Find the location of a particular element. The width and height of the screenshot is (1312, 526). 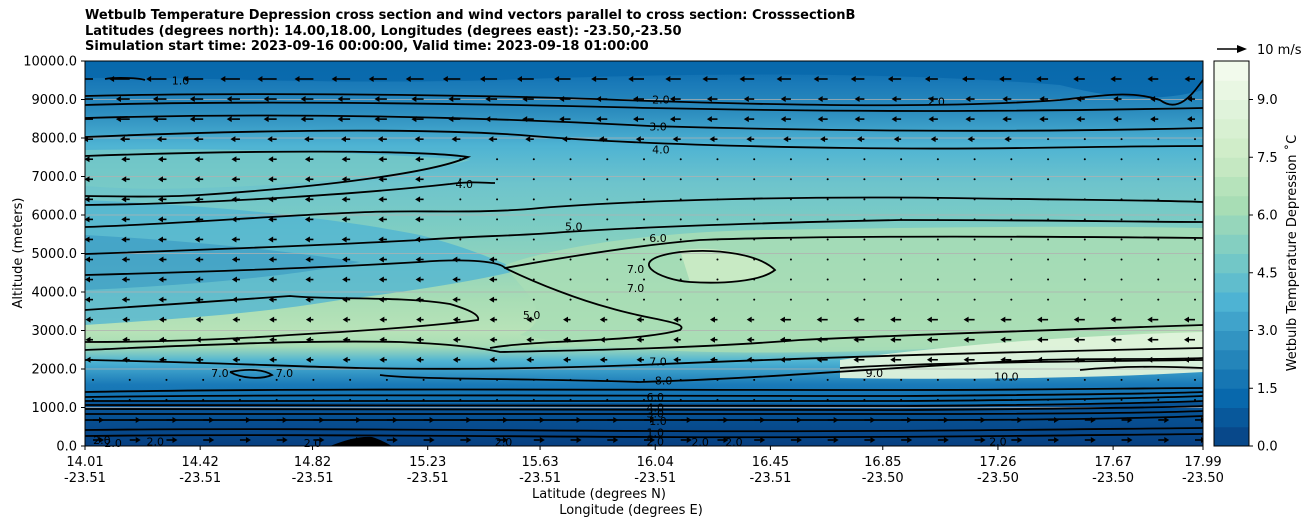

contour-label: 4.0 is located at coordinates (464, 184).